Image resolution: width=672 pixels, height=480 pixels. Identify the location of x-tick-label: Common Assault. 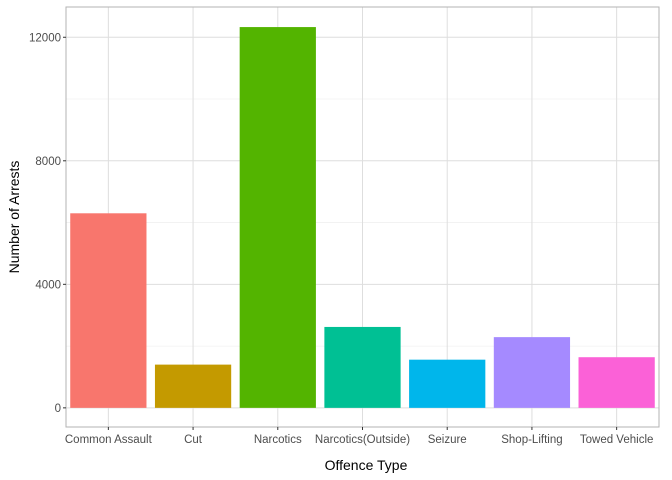
(109, 440).